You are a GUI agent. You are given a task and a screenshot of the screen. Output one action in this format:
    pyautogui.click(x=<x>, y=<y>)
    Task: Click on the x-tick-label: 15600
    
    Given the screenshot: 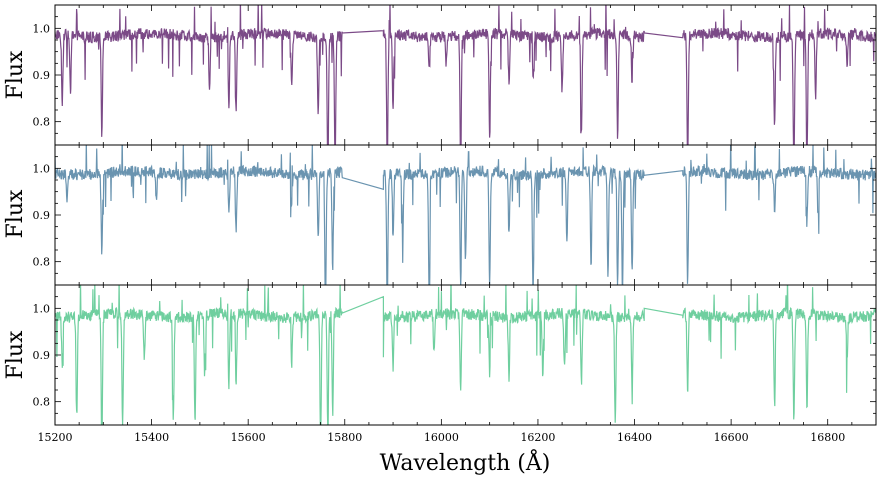 What is the action you would take?
    pyautogui.click(x=248, y=437)
    